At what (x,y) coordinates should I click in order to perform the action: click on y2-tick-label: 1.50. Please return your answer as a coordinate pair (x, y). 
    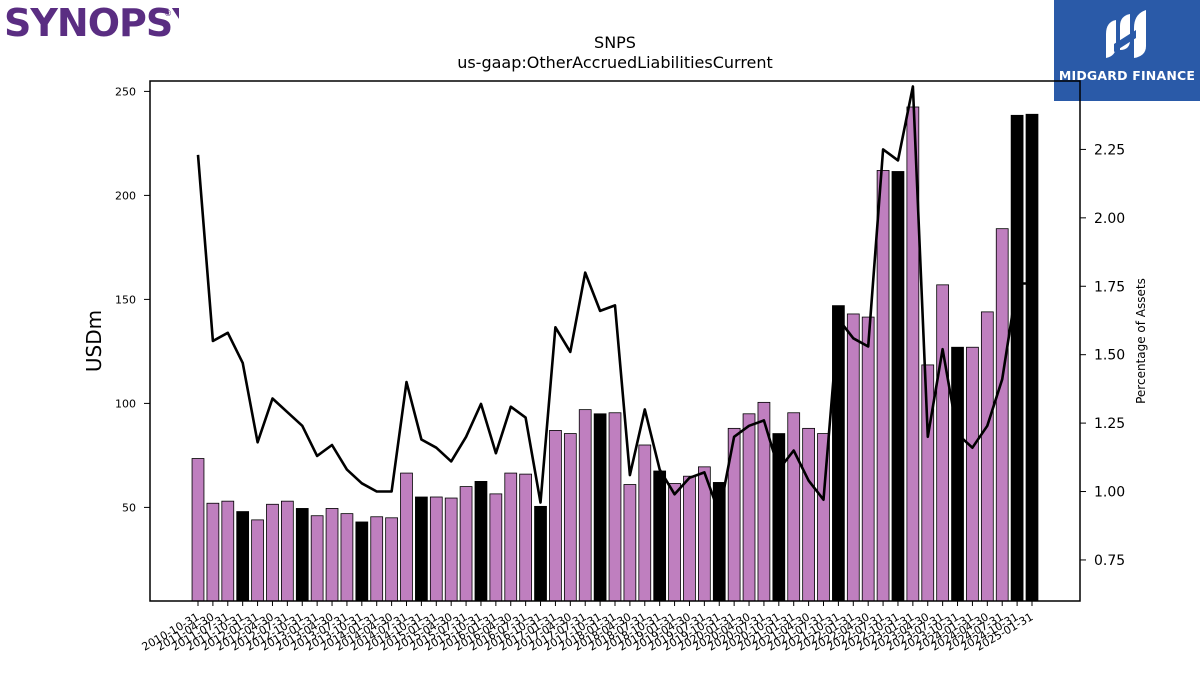
    Looking at the image, I should click on (1109, 356).